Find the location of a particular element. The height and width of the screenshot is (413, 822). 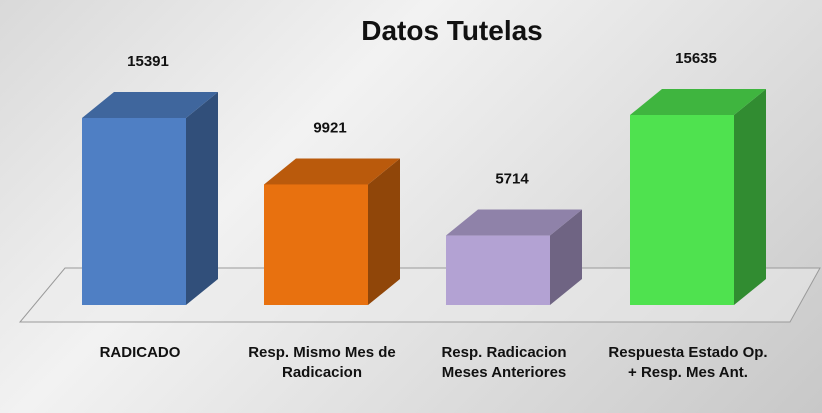

value-label: 9921 is located at coordinates (329, 127).